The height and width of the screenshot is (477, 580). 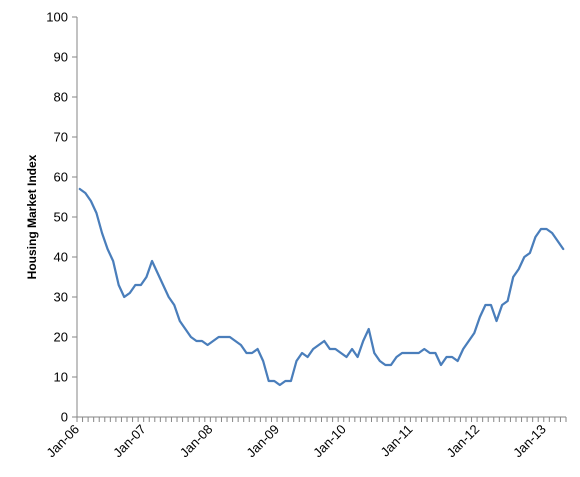 I want to click on y-axis-title: Housing Market Index, so click(x=32, y=216).